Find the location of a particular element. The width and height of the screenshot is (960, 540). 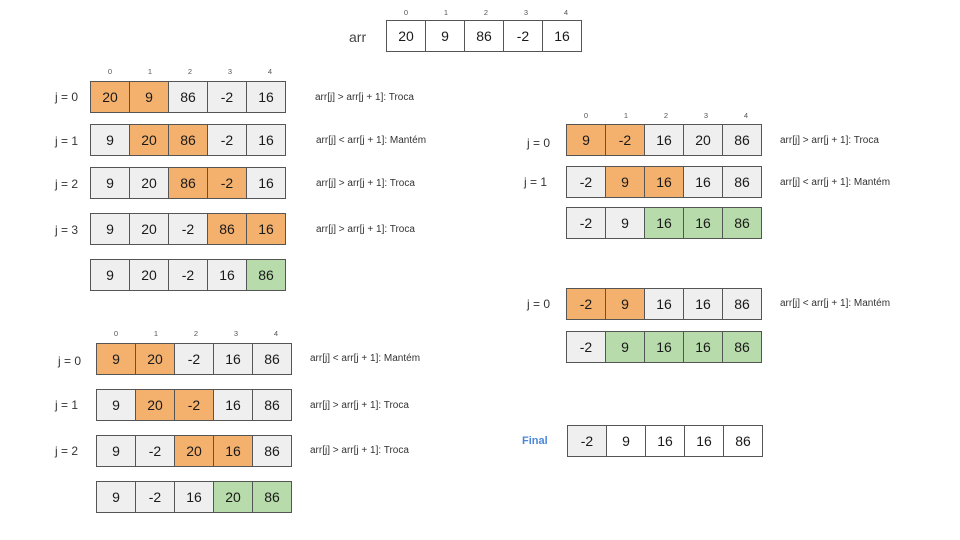

pass1-result: 9 20 -2 16 86 is located at coordinates (188, 275).